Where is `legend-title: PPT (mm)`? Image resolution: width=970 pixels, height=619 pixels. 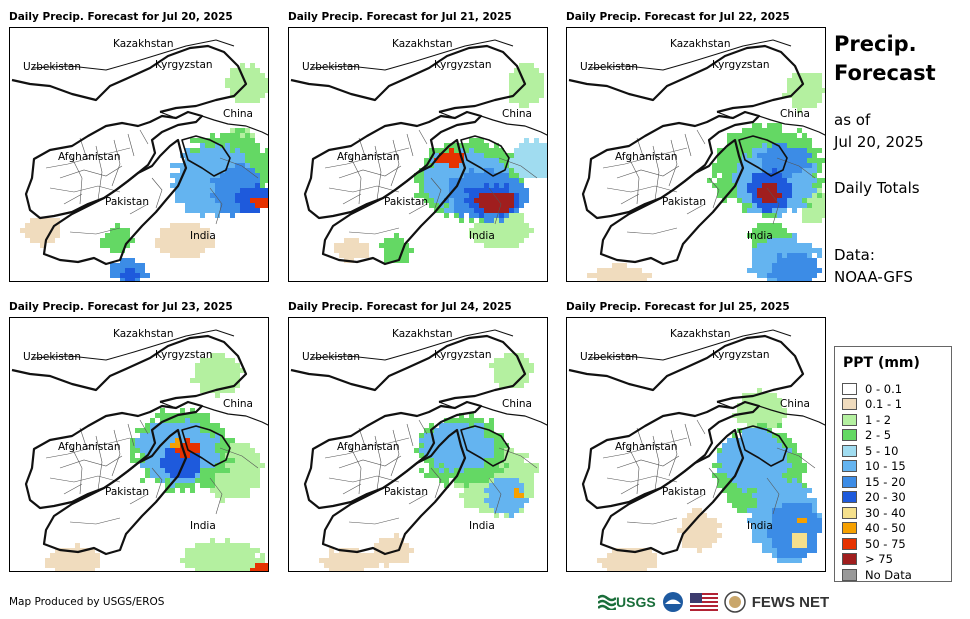
legend-title: PPT (mm) is located at coordinates (881, 363).